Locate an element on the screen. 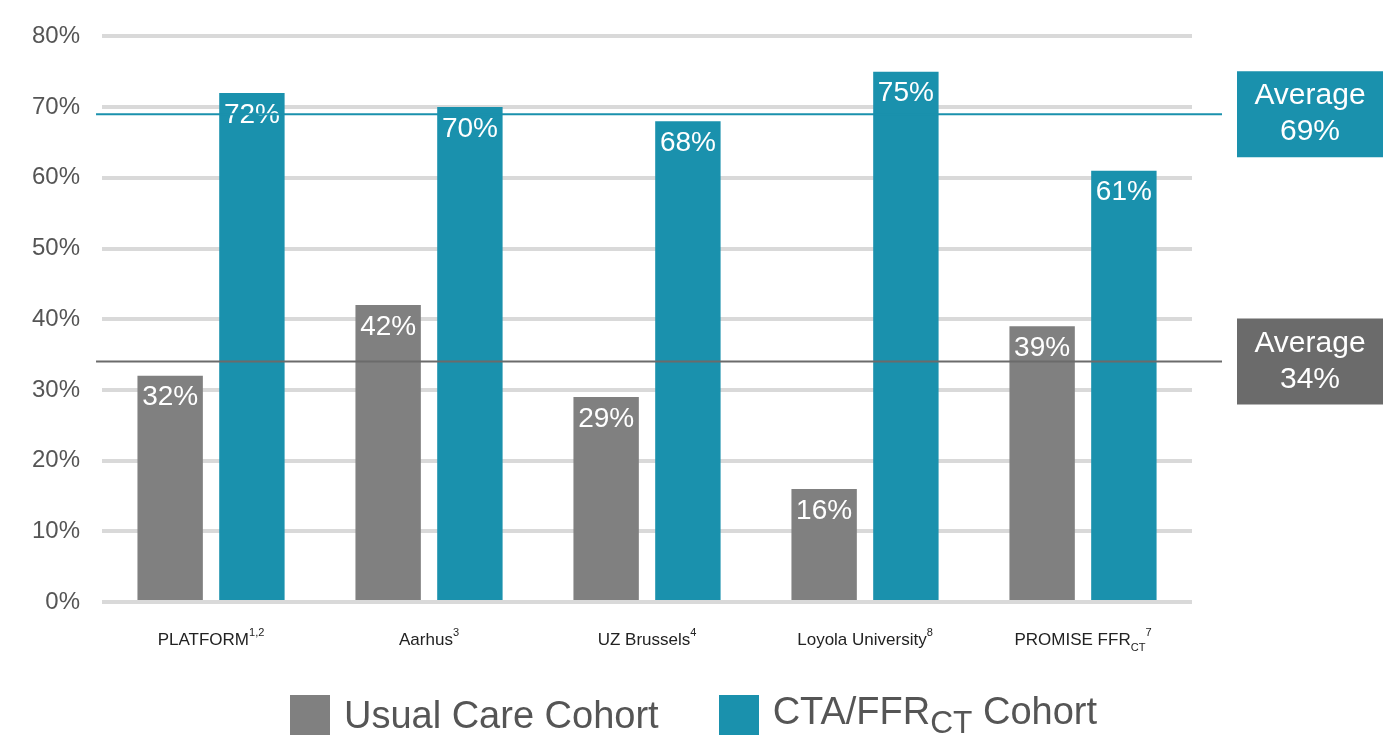  y-tick-label: 60% is located at coordinates (56, 176).